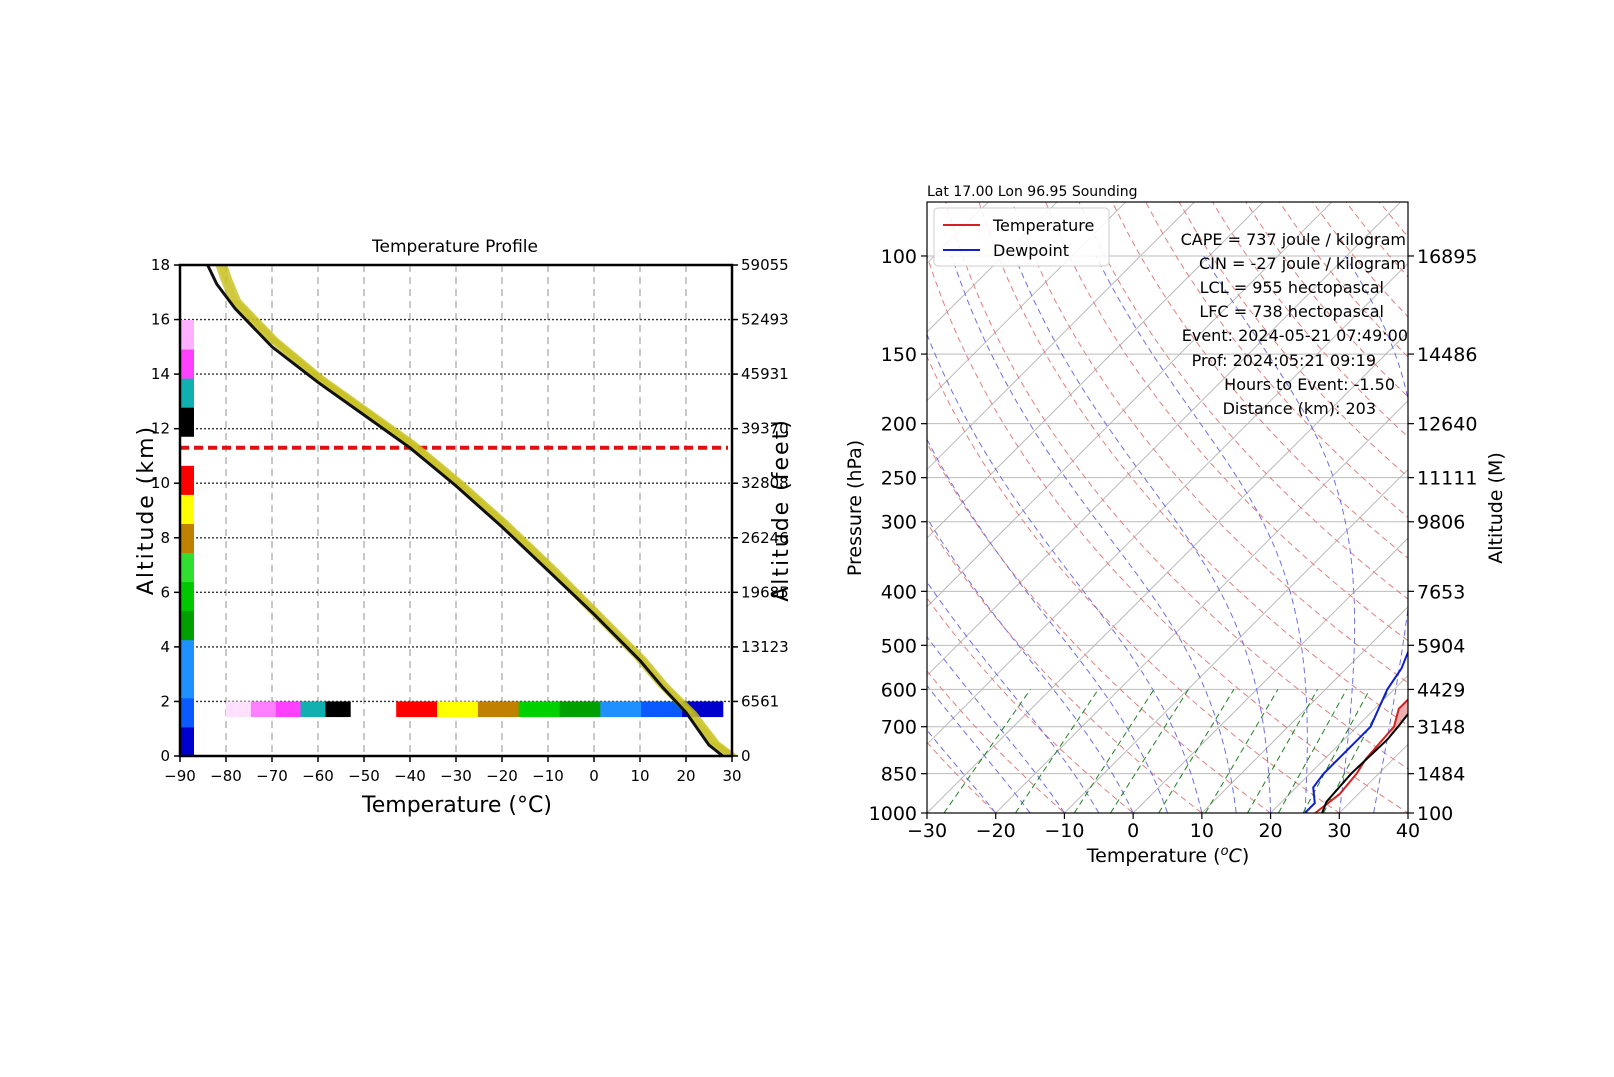  Describe the element at coordinates (765, 538) in the screenshot. I see `left-y2-tick-label: 26246` at that location.